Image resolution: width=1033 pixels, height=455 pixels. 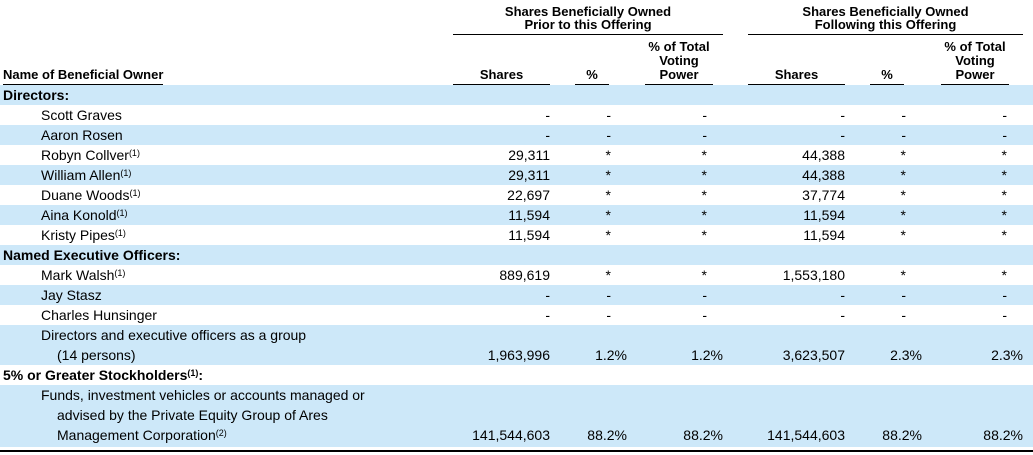 What do you see at coordinates (91, 195) in the screenshot?
I see `owner-name-line: Duane Woods(1)` at bounding box center [91, 195].